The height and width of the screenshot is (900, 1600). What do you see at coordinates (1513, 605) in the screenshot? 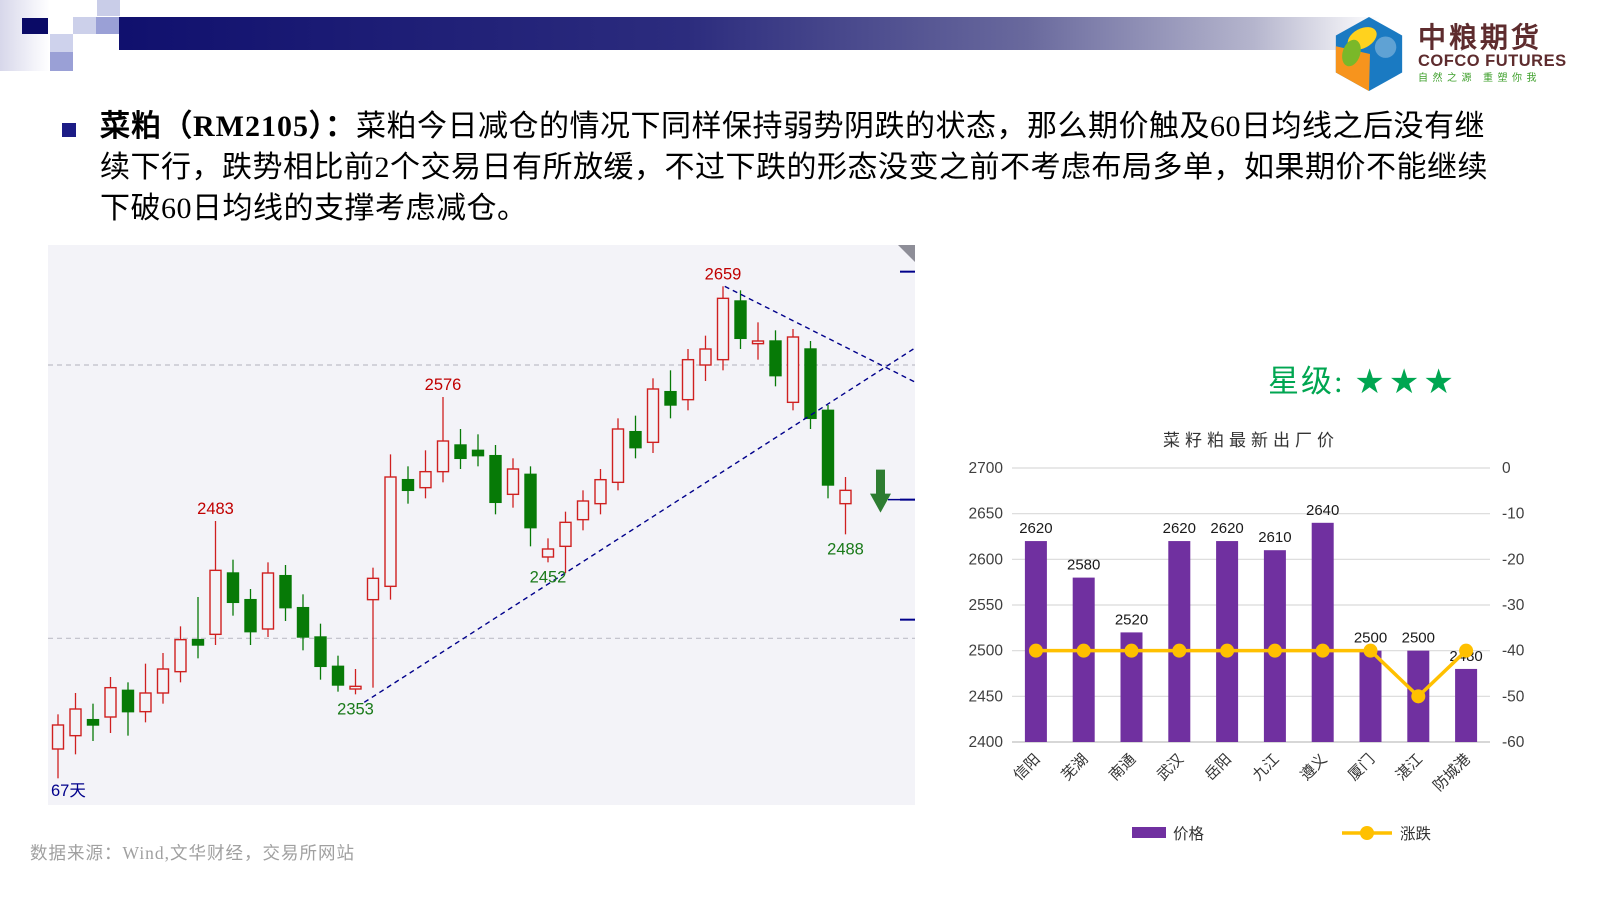
I see `svg-text: -30` at bounding box center [1513, 605].